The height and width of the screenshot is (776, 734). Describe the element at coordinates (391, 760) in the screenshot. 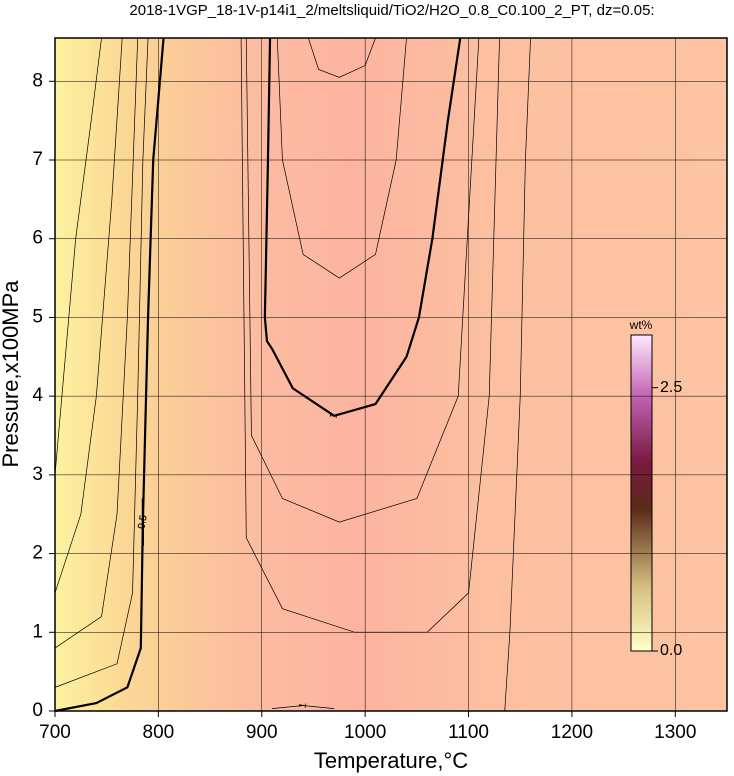

I see `x-axis-label: Temperature,°C` at that location.